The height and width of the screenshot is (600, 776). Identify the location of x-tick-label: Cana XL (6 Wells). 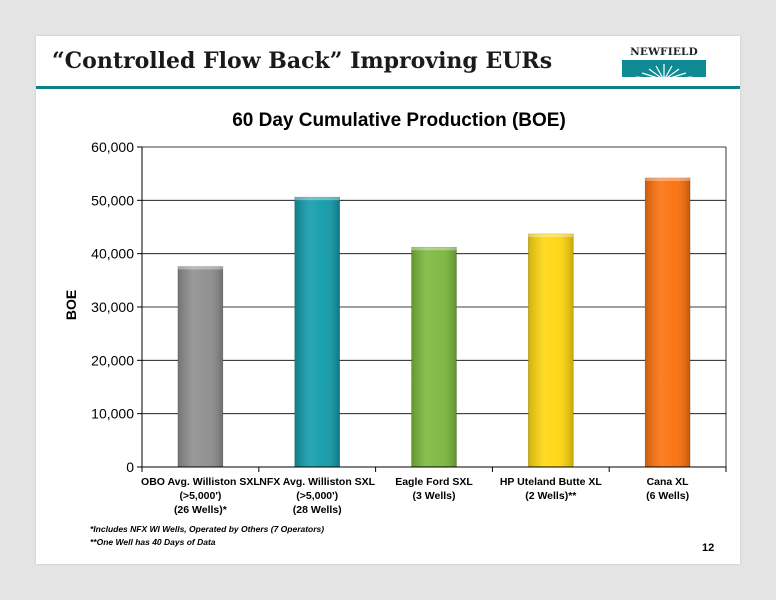
(667, 489).